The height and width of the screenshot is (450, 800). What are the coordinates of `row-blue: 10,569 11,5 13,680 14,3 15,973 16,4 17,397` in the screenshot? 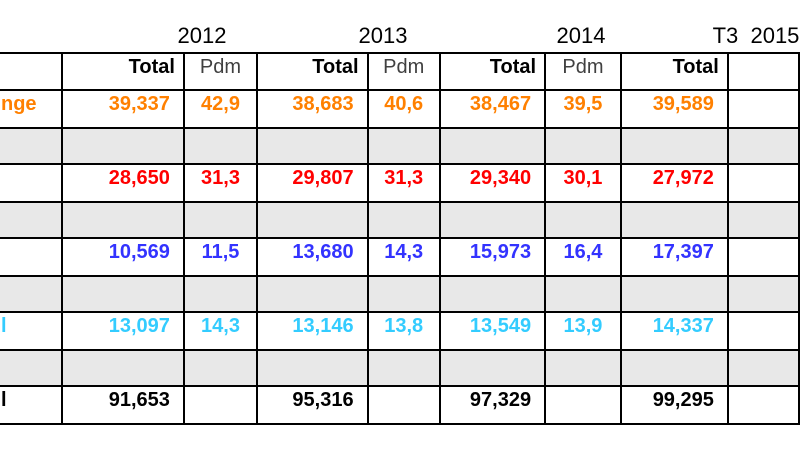 It's located at (400, 257).